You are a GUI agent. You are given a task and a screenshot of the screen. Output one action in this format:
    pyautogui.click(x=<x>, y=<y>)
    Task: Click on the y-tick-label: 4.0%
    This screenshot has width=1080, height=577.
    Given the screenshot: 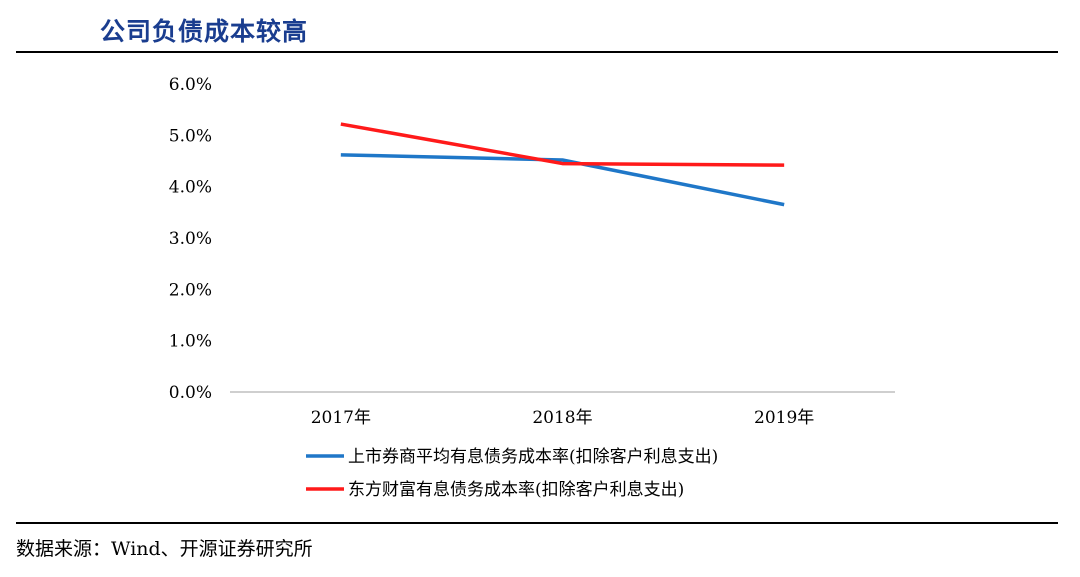 What is the action you would take?
    pyautogui.click(x=190, y=188)
    